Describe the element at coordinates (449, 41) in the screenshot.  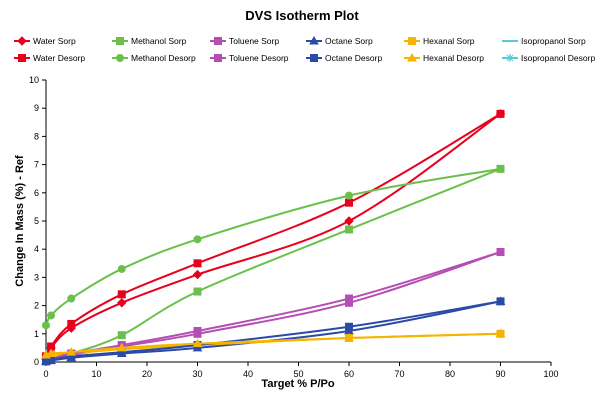
I see `legend-label: Hexanal Sorp` at that location.